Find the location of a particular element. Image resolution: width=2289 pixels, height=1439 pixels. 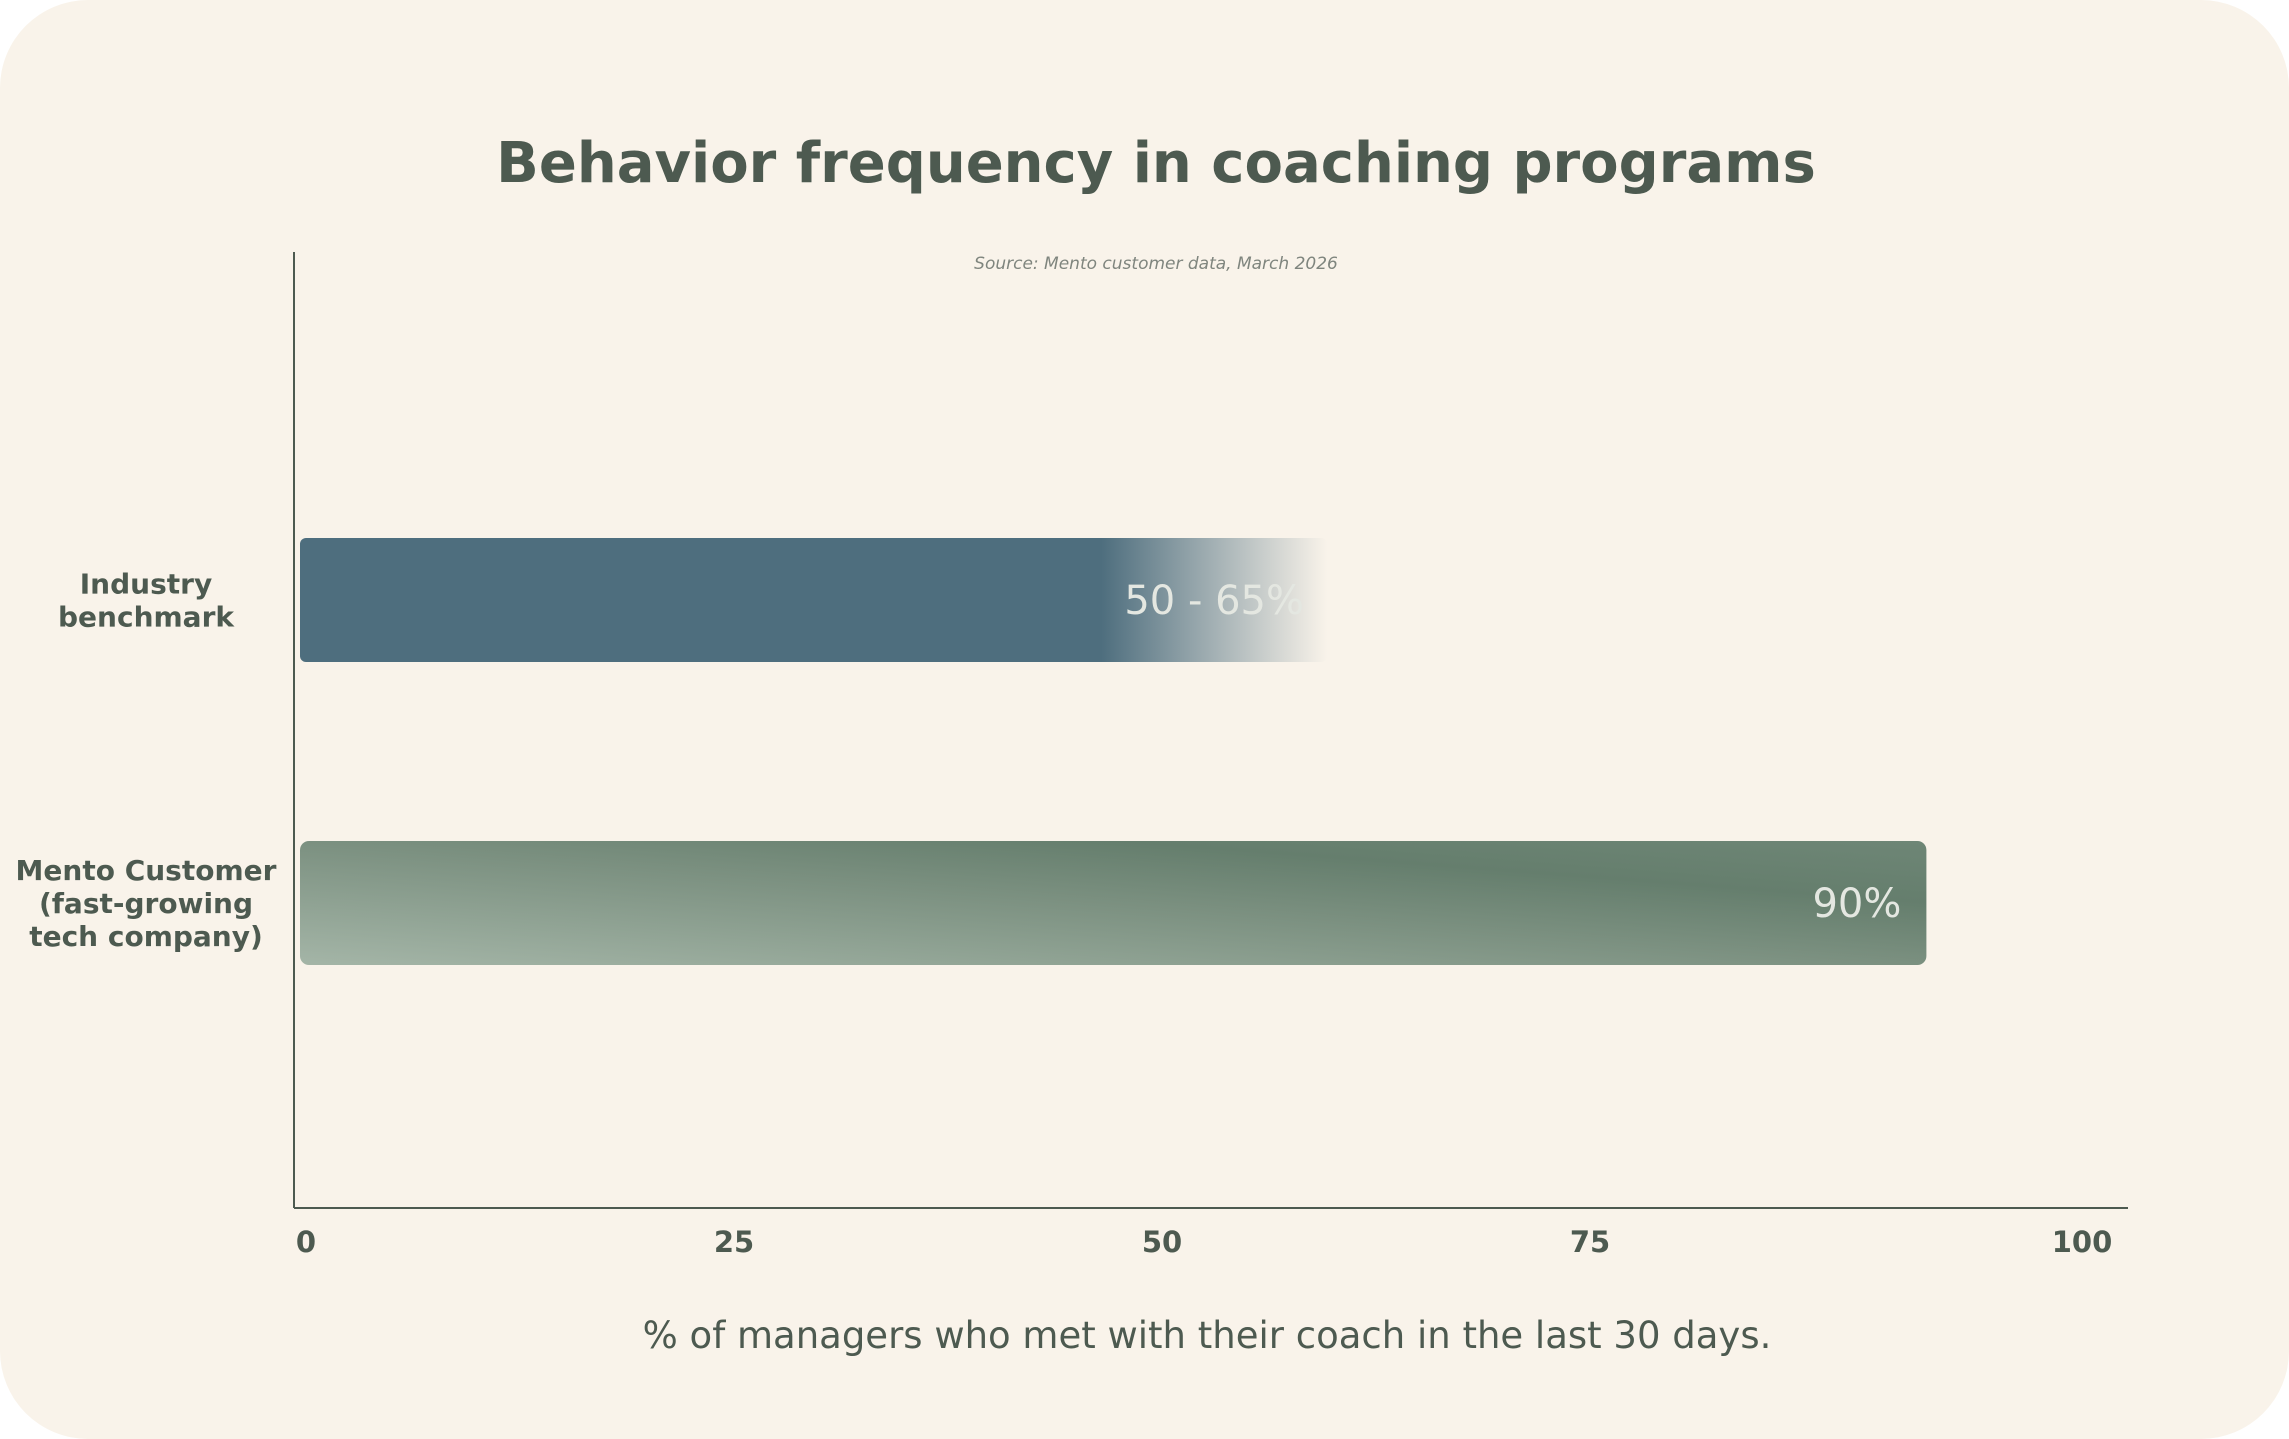

x-tick-label: 75 is located at coordinates (1590, 1242).